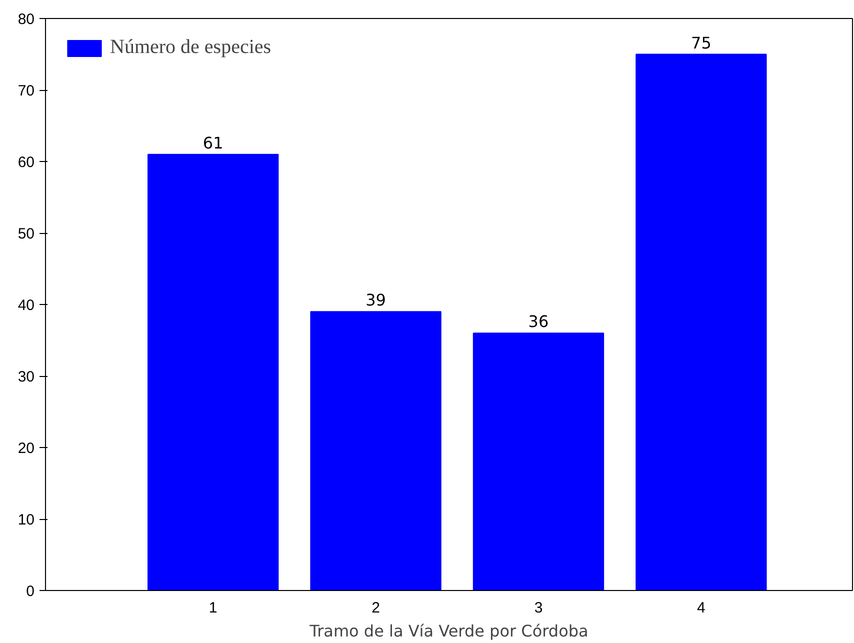  Describe the element at coordinates (26, 234) in the screenshot. I see `y-tick-label: 50` at that location.